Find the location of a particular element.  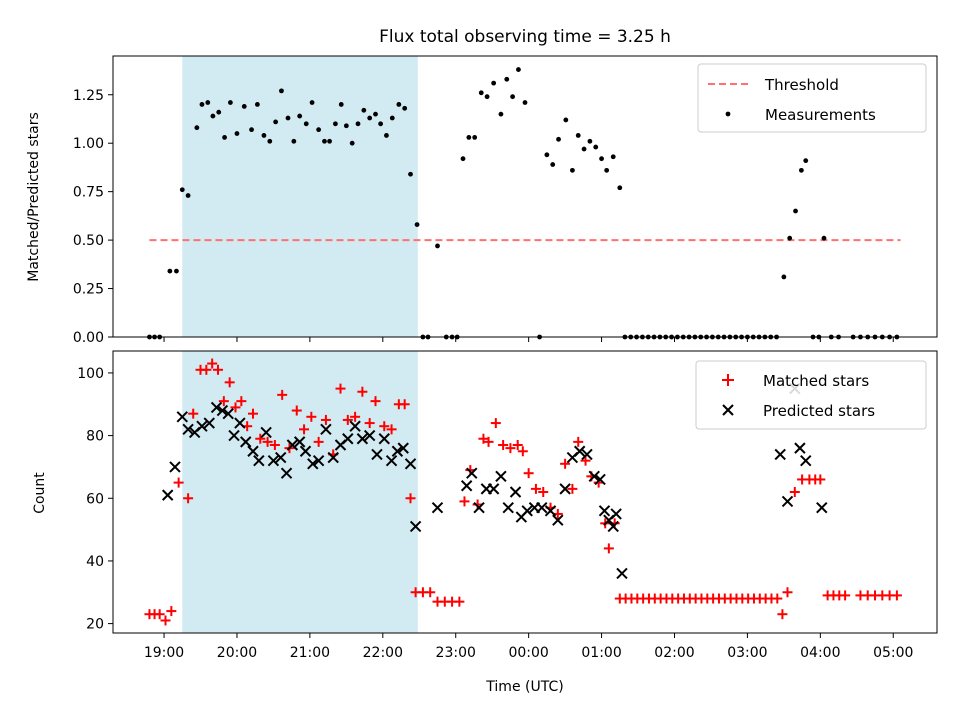

top-y-tick-label: 0.00 is located at coordinates (88, 338).